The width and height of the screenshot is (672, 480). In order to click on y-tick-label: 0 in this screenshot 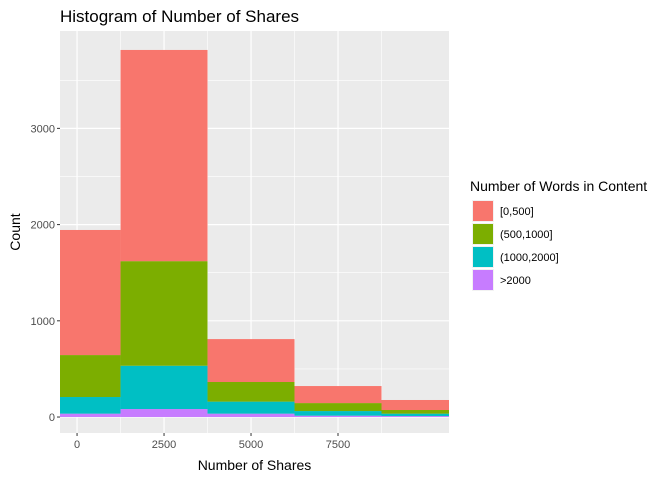, I will do `click(52, 418)`.